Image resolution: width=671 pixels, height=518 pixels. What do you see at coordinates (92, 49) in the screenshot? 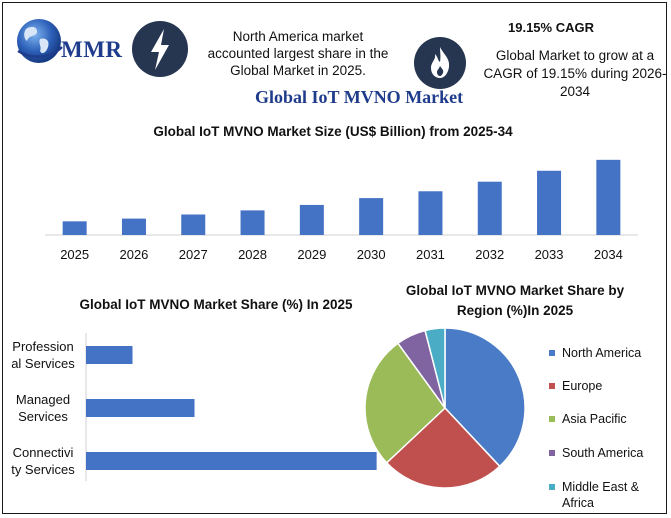
I see `brand-logo: MMR` at bounding box center [92, 49].